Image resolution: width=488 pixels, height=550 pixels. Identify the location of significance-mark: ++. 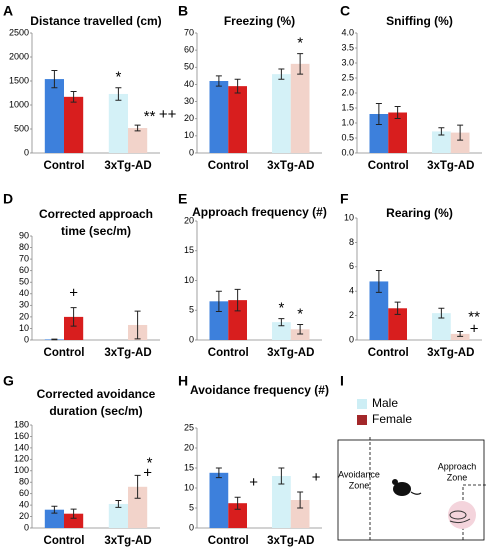
(168, 114).